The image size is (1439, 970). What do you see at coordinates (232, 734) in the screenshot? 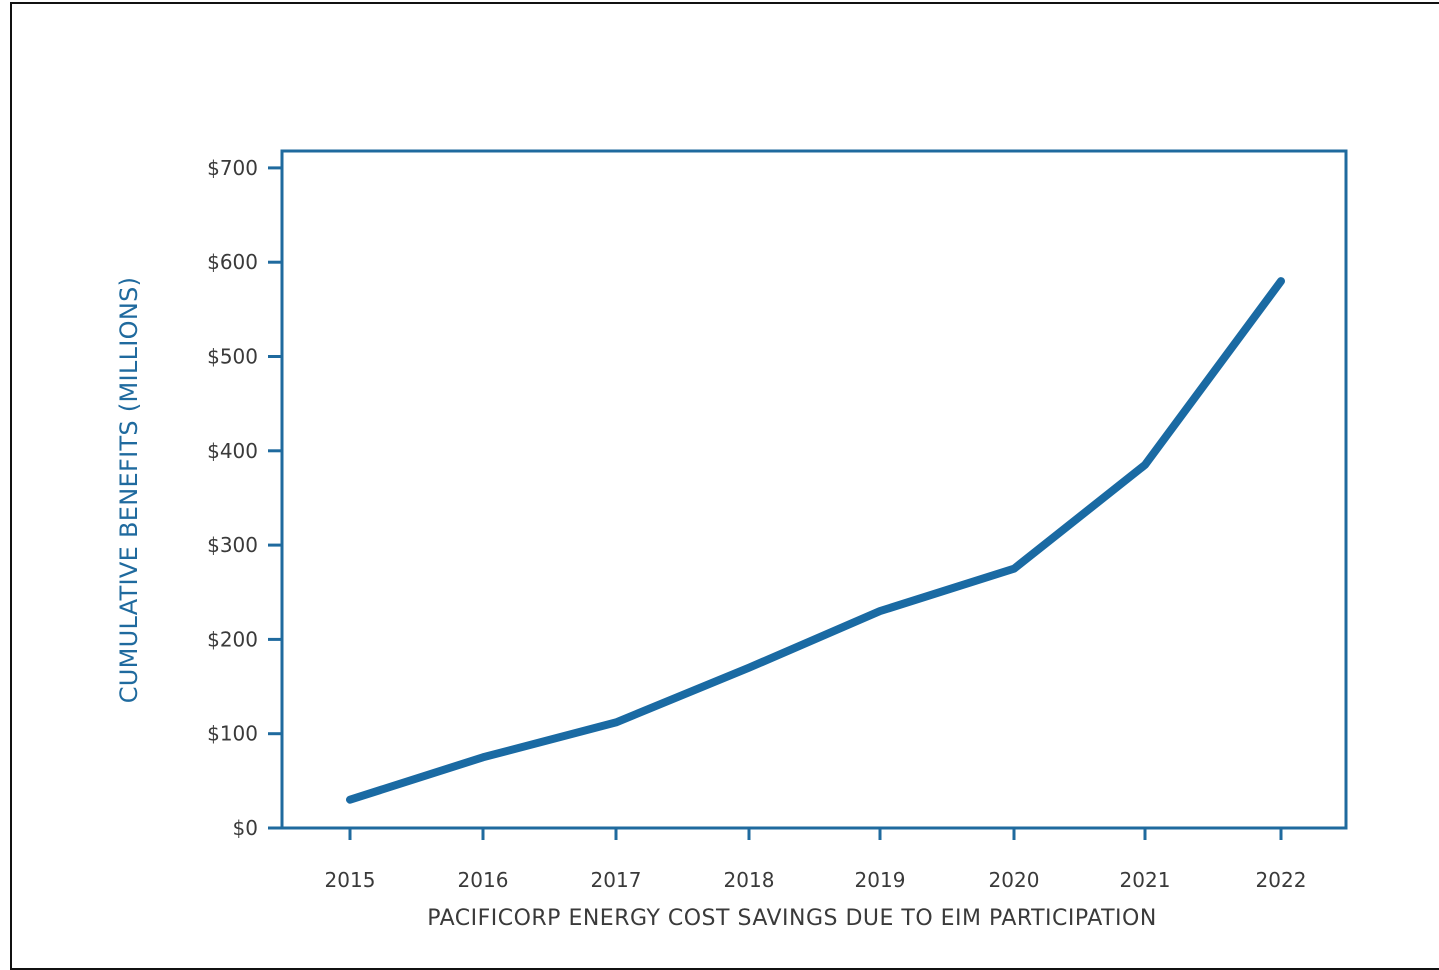
I see `y-tick-label: $100` at bounding box center [232, 734].